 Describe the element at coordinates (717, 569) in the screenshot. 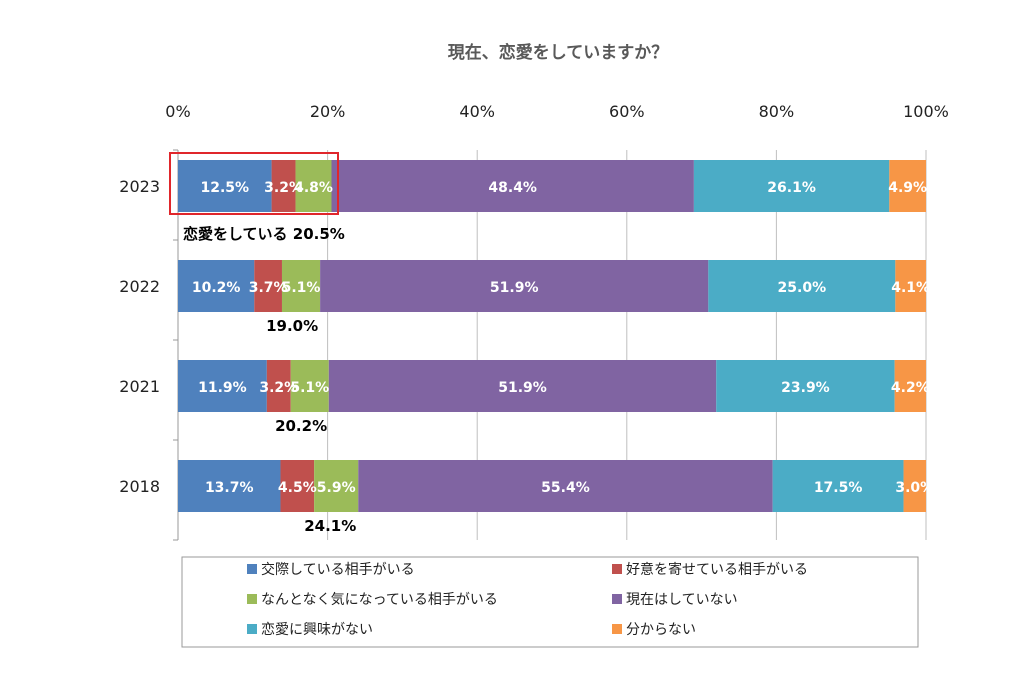

I see `legend-label: 好意を寄せている相手がいる` at that location.